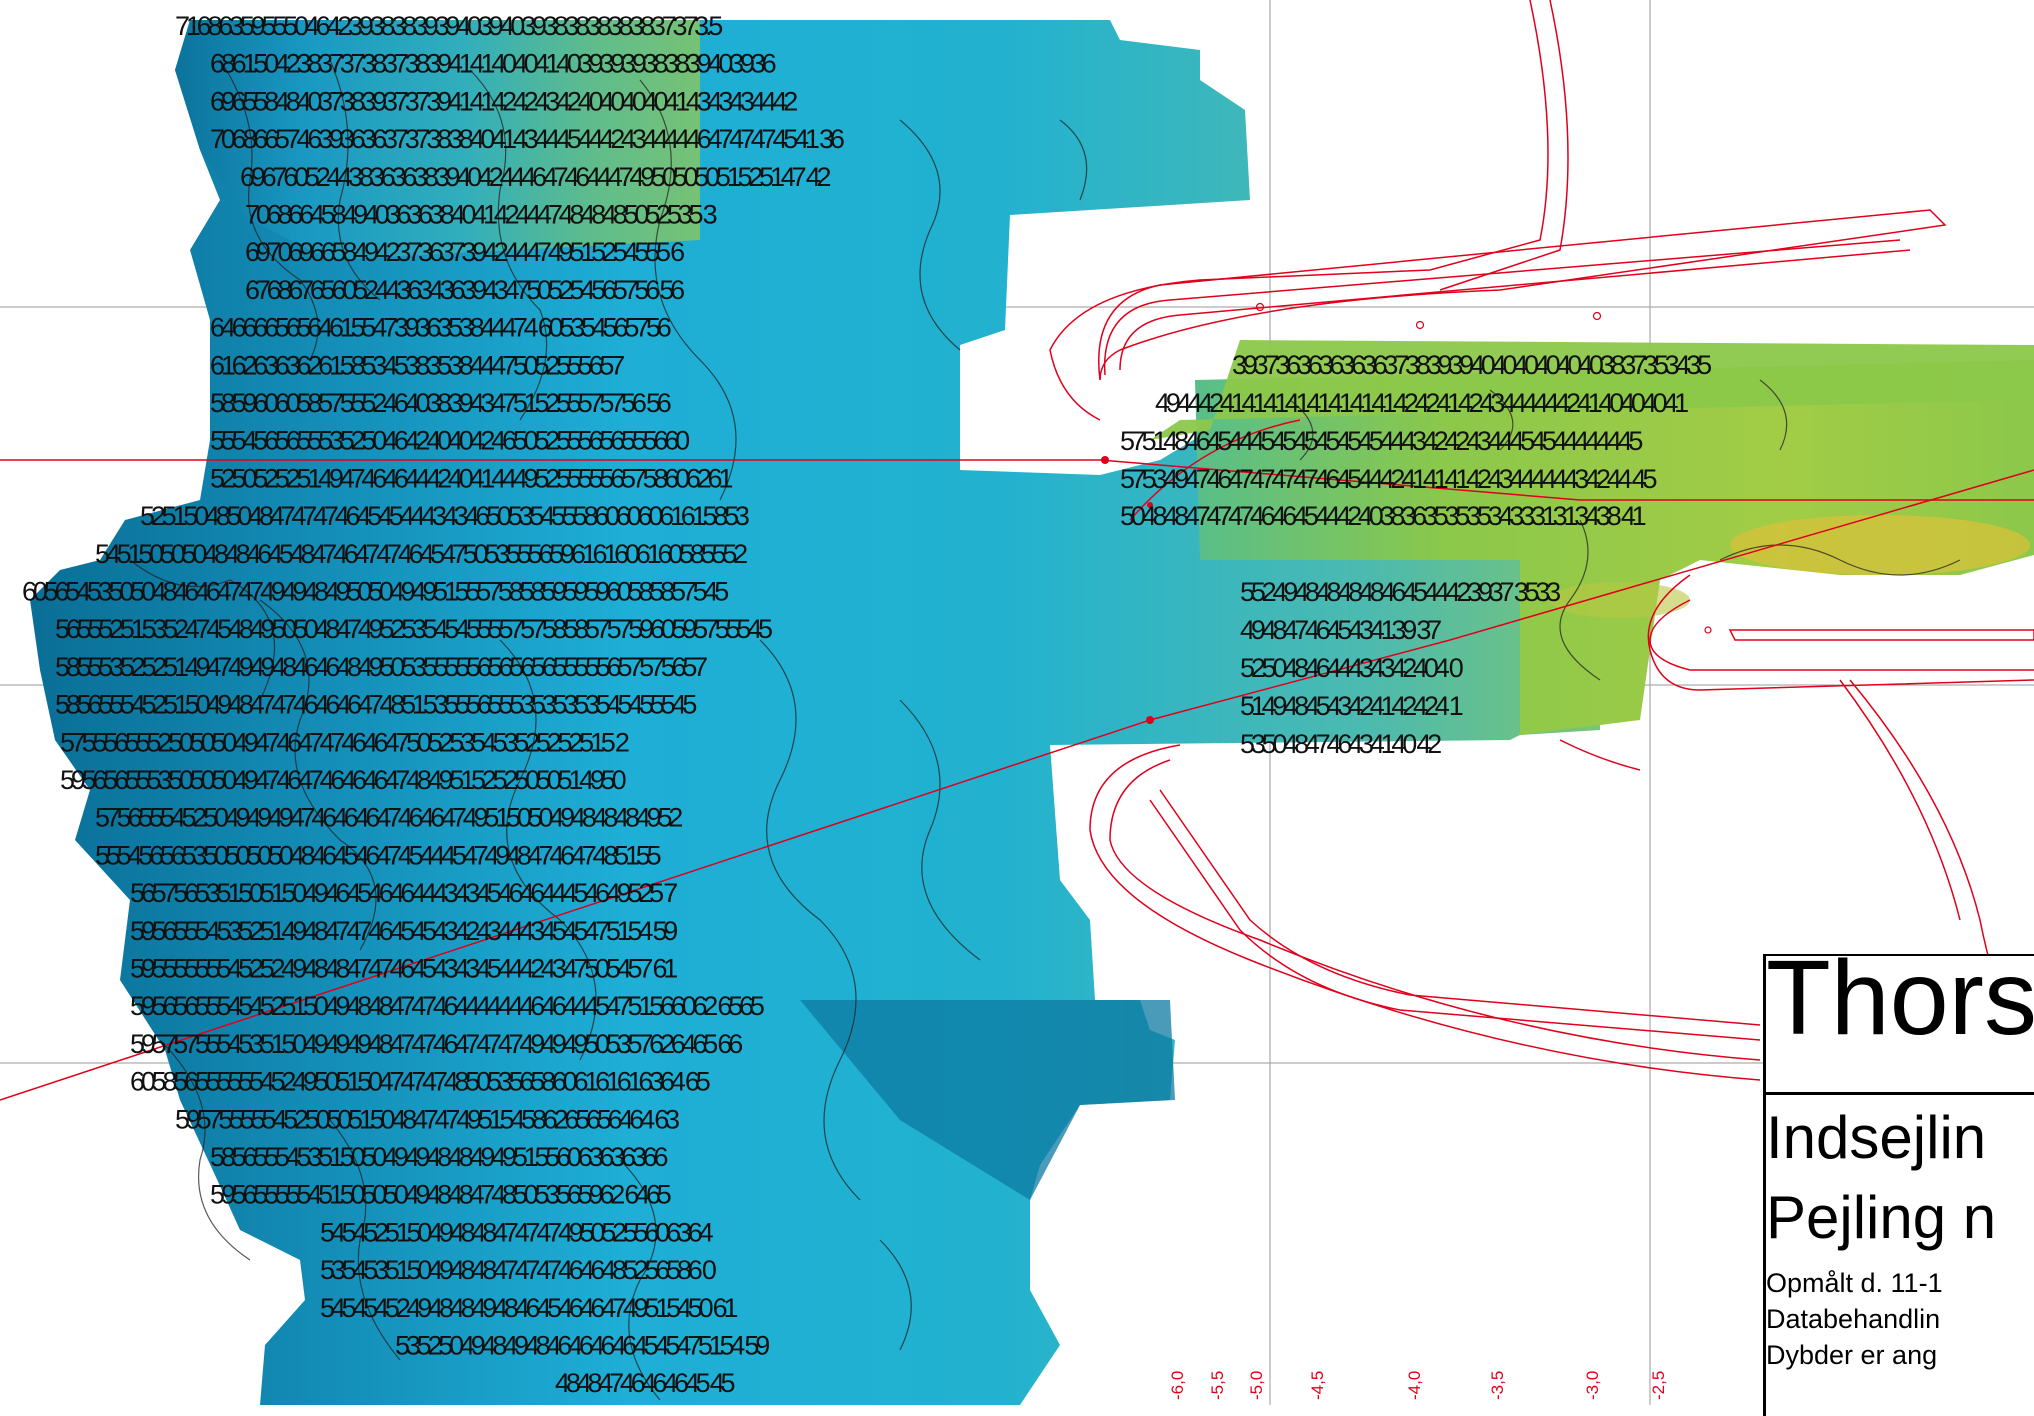 Image resolution: width=2034 pixels, height=1416 pixels. Describe the element at coordinates (582, 1346) in the screenshot. I see `sounding-row: 53525049484948464646464545475154 59` at that location.